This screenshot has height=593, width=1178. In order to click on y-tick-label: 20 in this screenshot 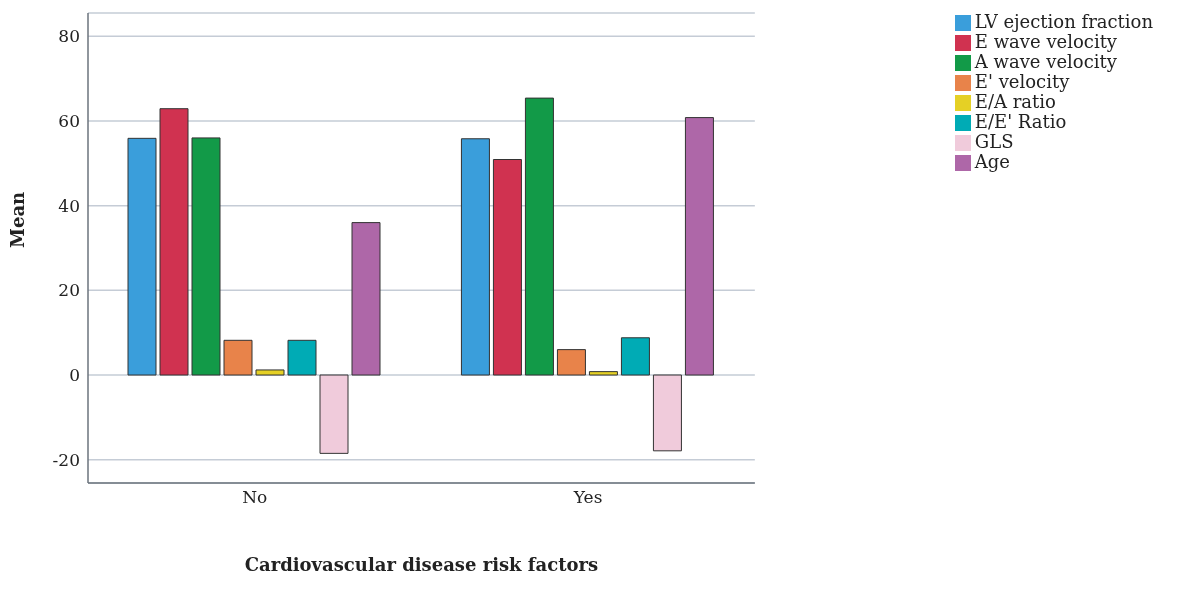, I will do `click(69, 290)`.